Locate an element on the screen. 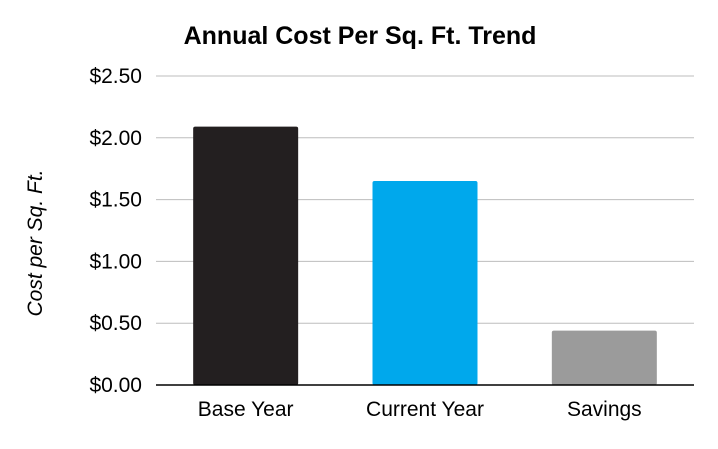 The image size is (718, 449). y-tick-label: $2.50 is located at coordinates (115, 76).